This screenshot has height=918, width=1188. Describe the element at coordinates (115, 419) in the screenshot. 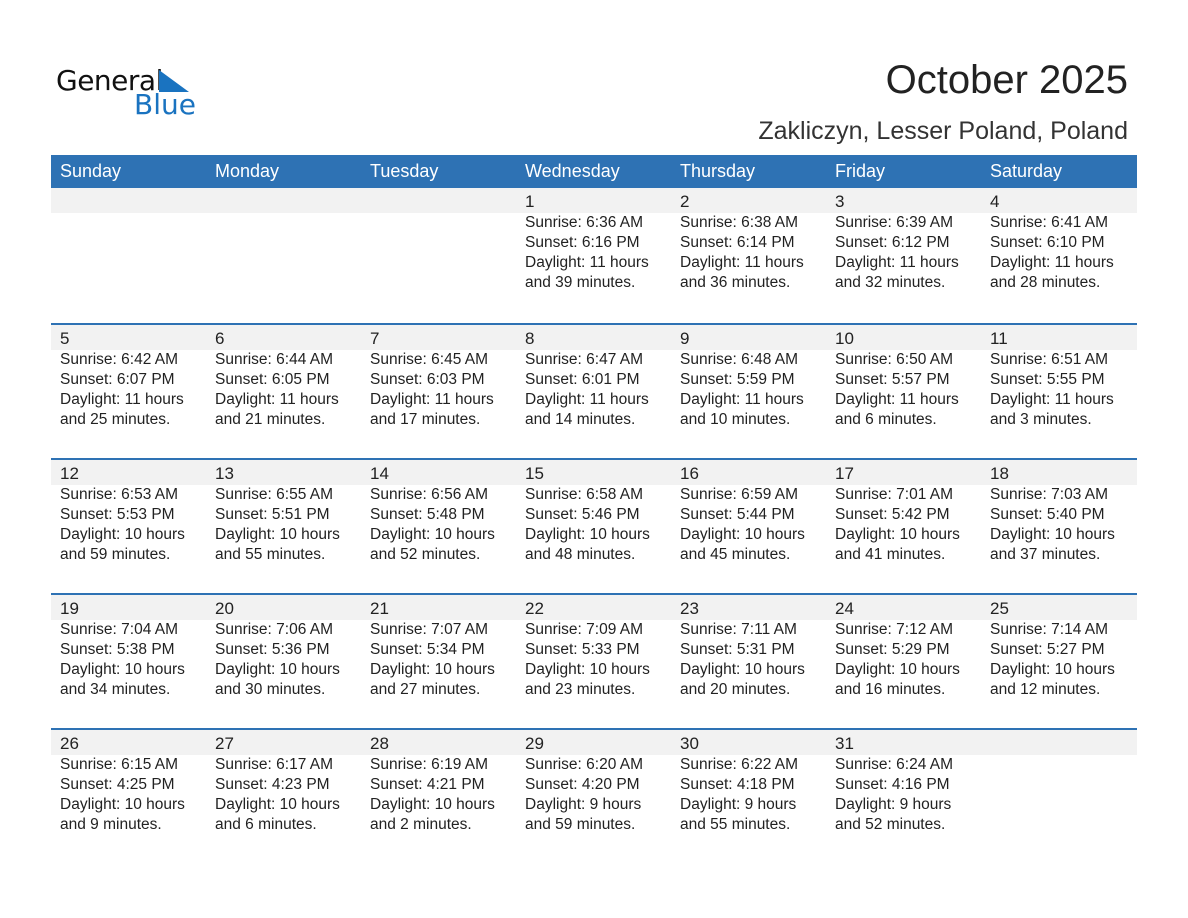

I see `daylight-minutes-text: and 25 minutes.` at that location.